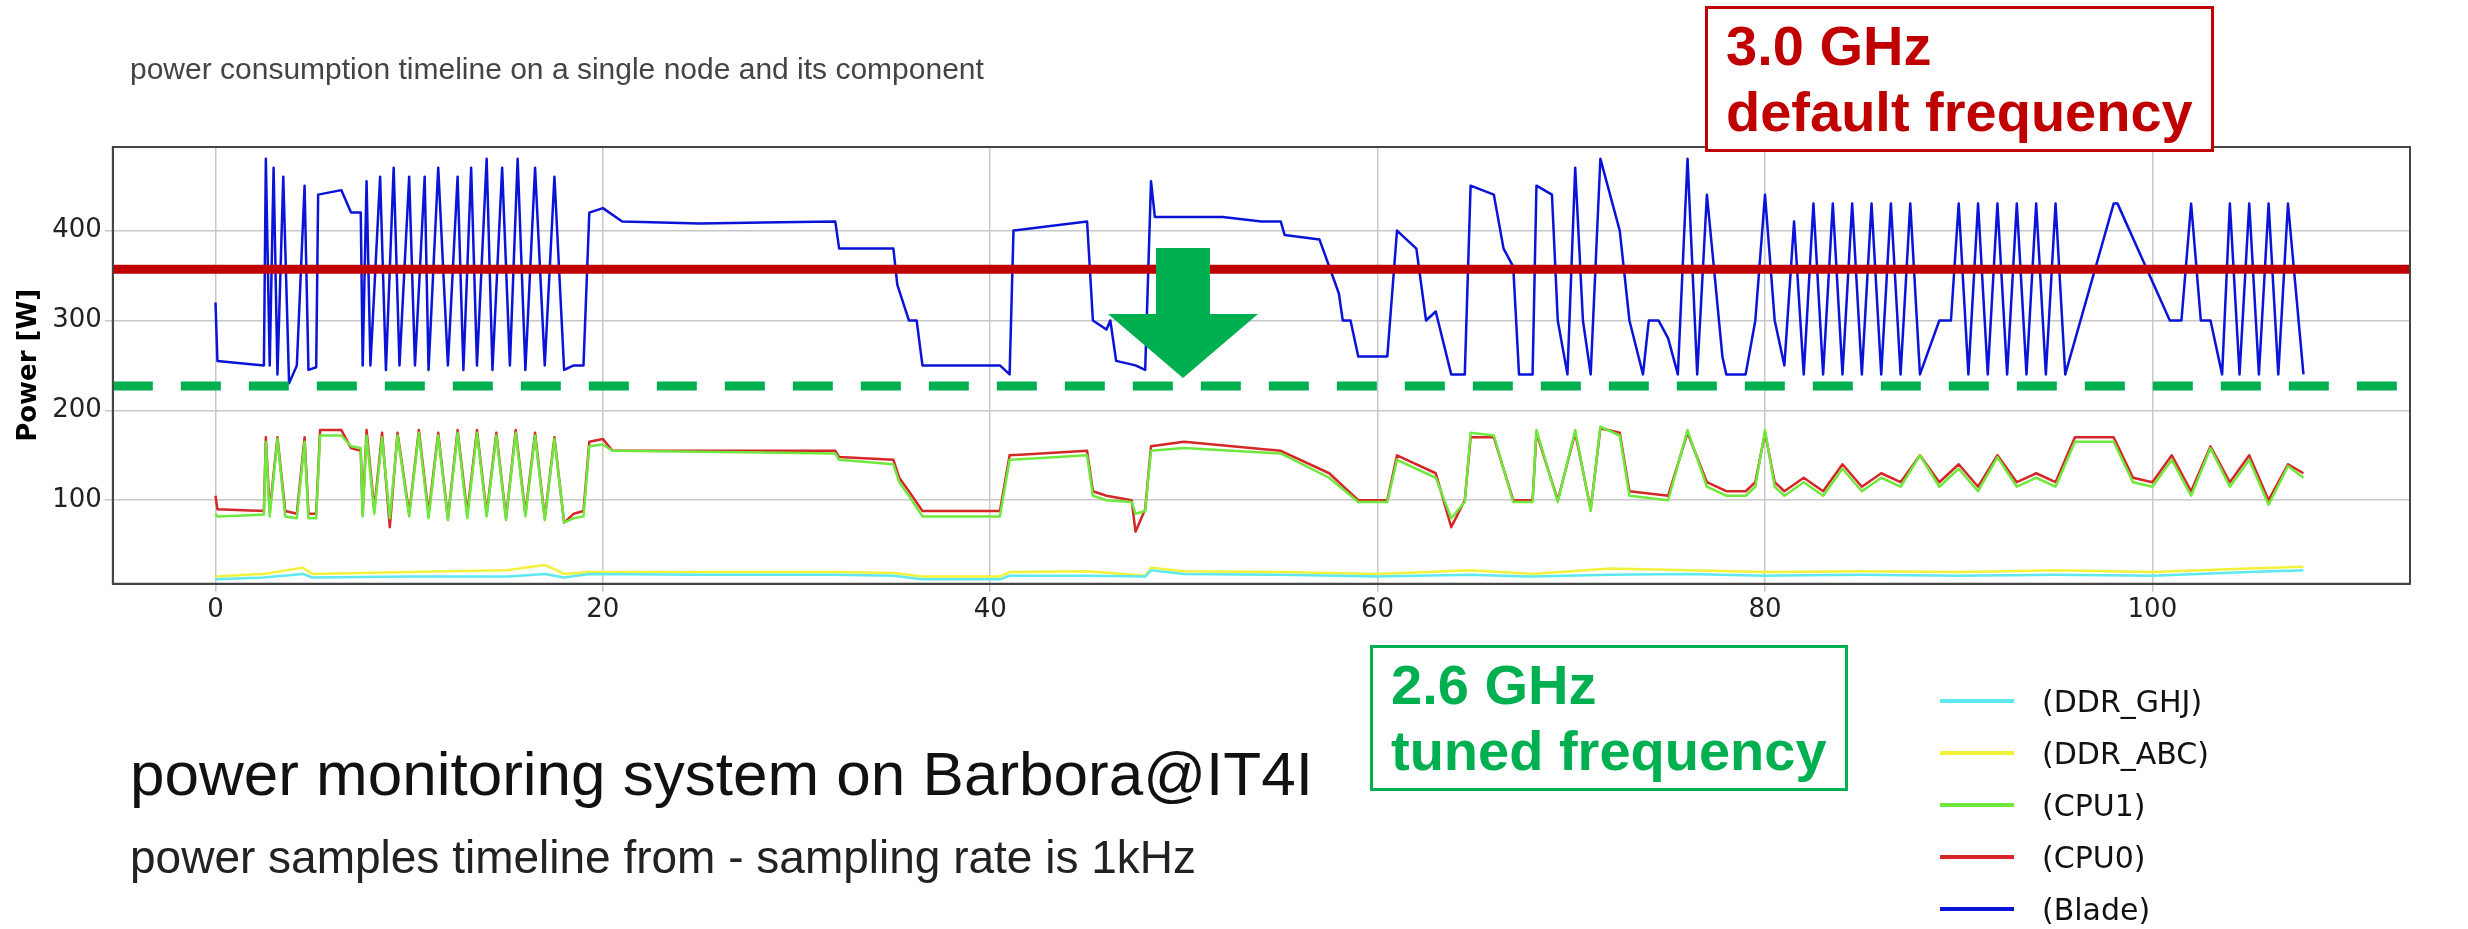  What do you see at coordinates (2094, 805) in the screenshot?
I see `legend-label: (CPU1)` at bounding box center [2094, 805].